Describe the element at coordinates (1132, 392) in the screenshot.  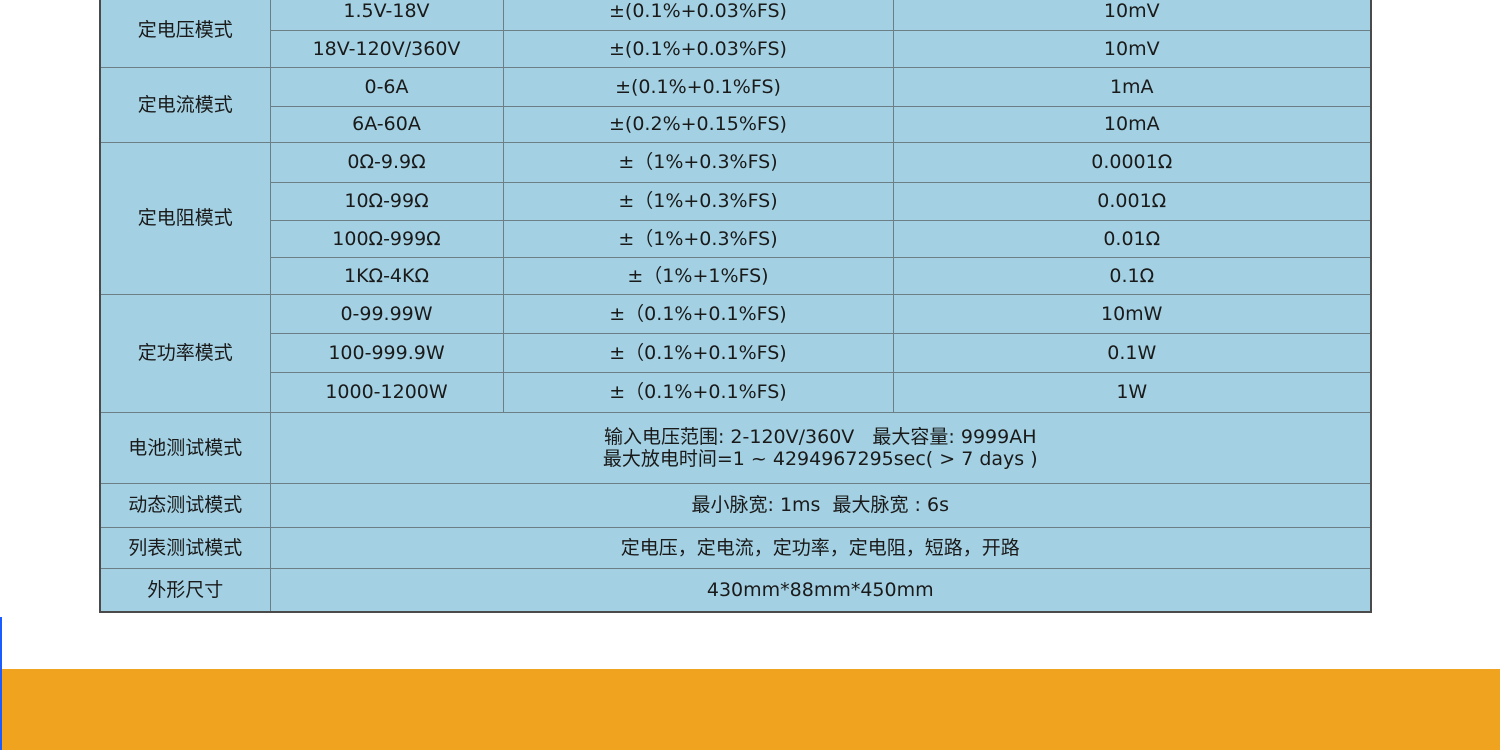
I see `resolution-cell: 1W` at that location.